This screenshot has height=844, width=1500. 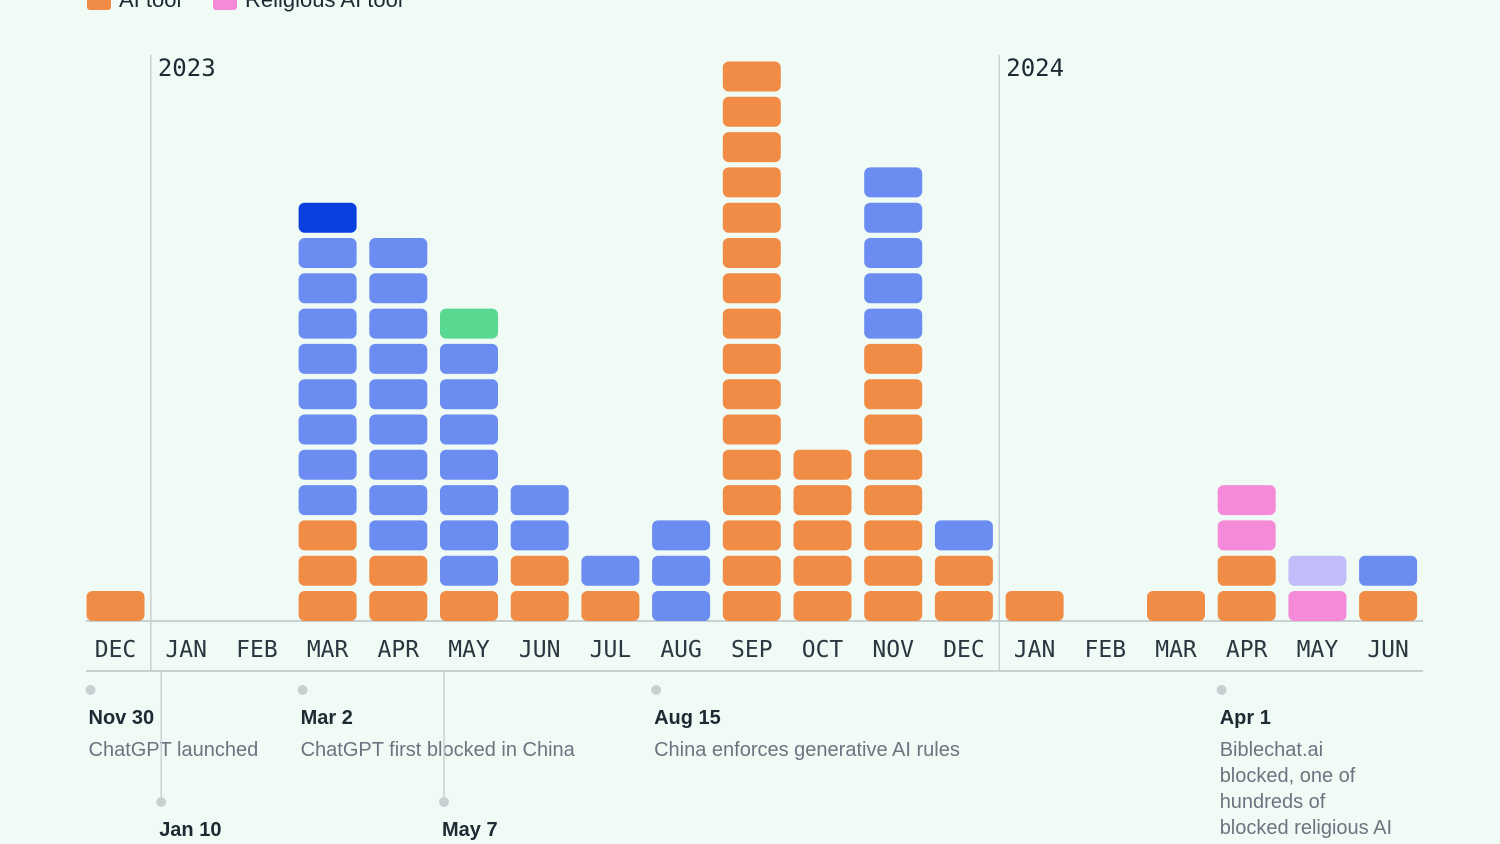 I want to click on month-label: OCT, so click(x=823, y=650).